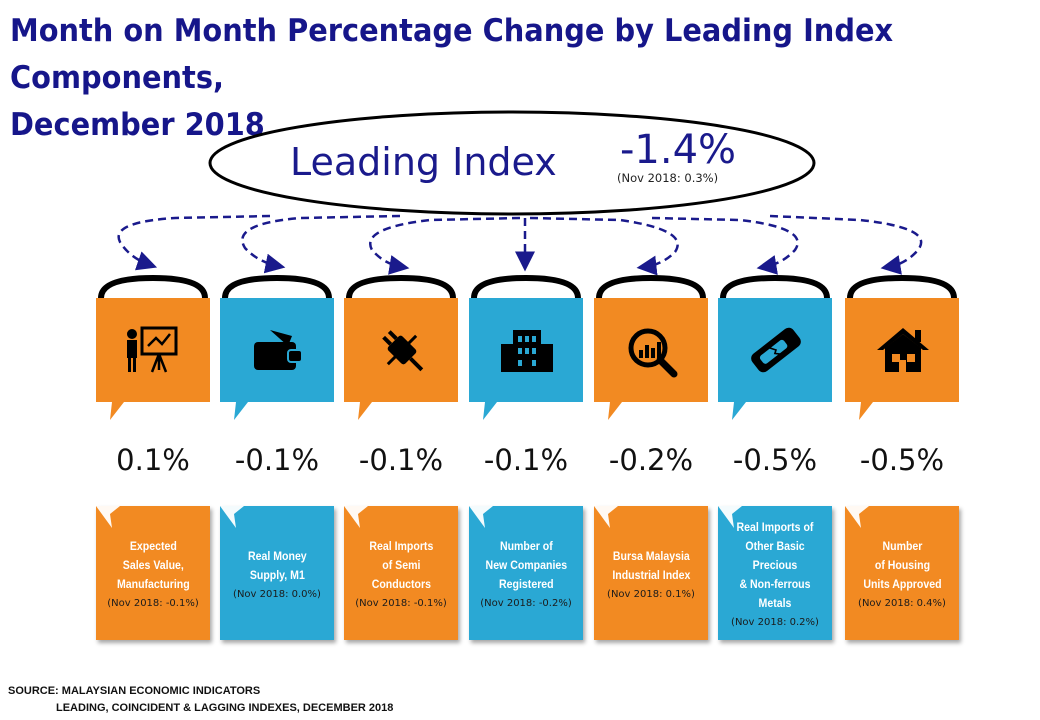 Image resolution: width=1040 pixels, height=720 pixels. I want to click on source-line-1: SOURCE: MALAYSIAN ECONOMIC INDICATORS, so click(134, 691).